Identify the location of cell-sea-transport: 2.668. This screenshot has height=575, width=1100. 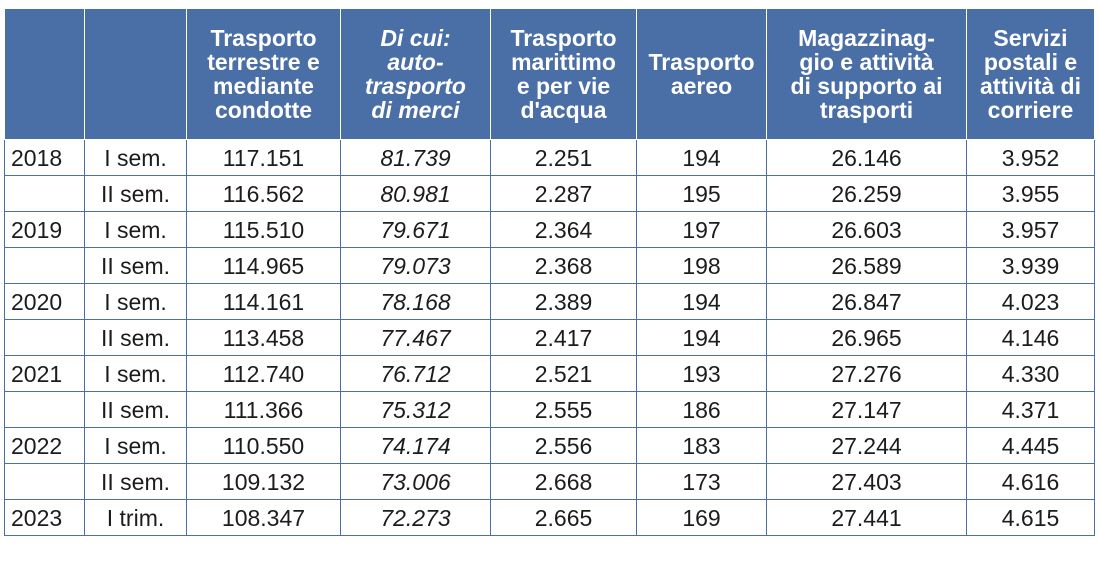
(563, 481).